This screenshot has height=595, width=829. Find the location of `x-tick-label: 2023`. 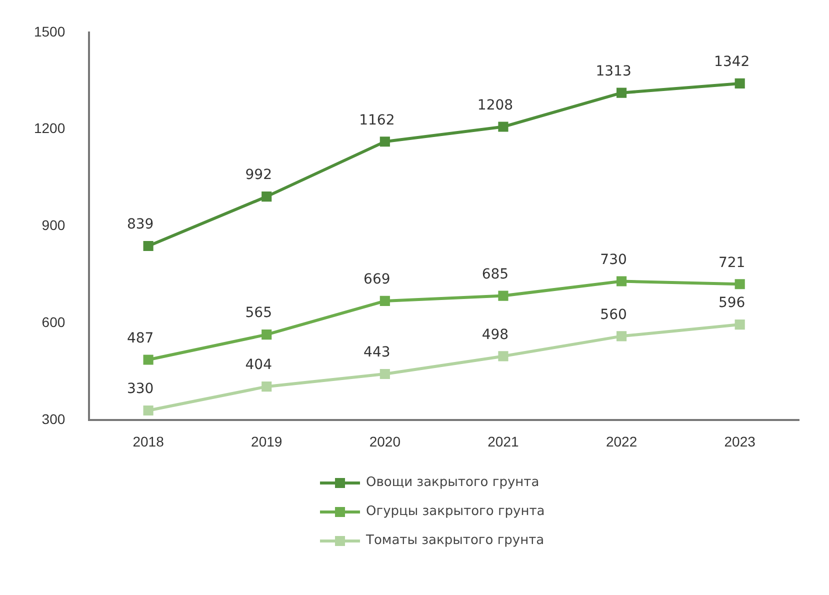

x-tick-label: 2023 is located at coordinates (740, 441).